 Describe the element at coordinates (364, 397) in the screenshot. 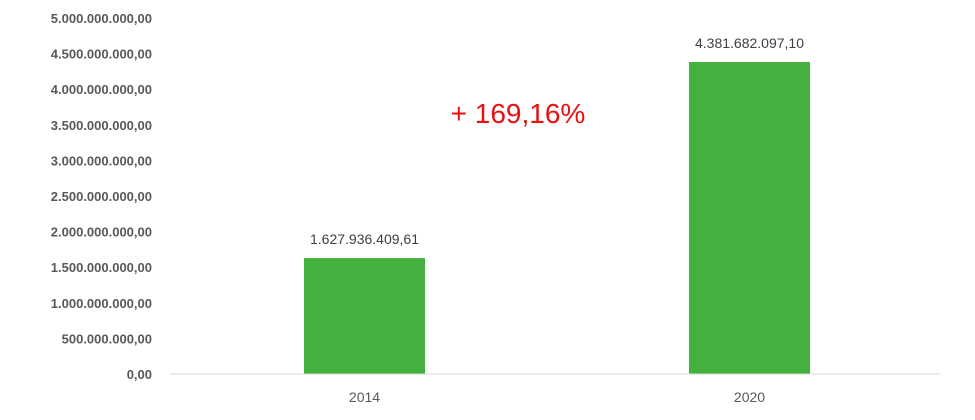

I see `x-tick-label-2014: 2014` at that location.